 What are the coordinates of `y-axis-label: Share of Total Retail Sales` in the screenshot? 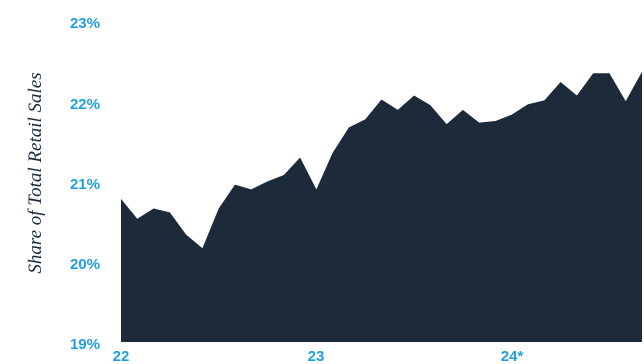 It's located at (35, 172).